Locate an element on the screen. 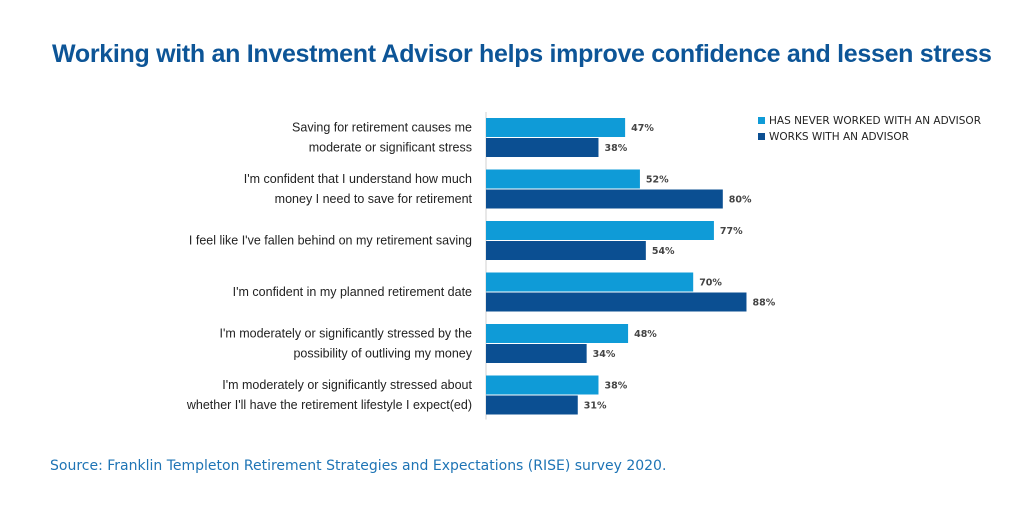 Image resolution: width=1024 pixels, height=512 pixels. category-label: money I need to save for retirement is located at coordinates (374, 199).